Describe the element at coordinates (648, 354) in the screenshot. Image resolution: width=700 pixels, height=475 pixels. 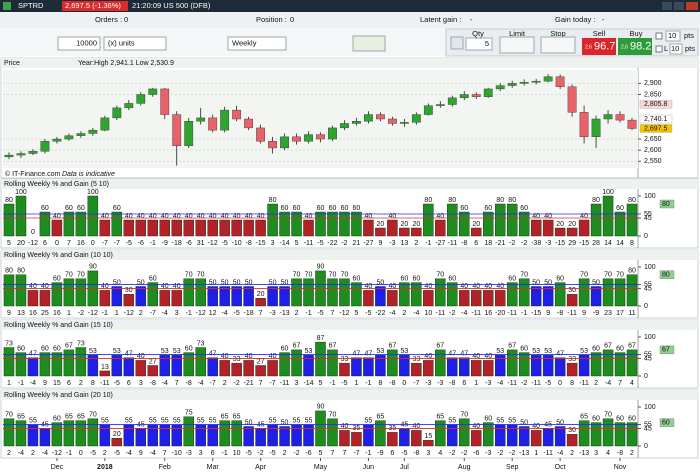
I see `y-tick-label: 55` at that location.